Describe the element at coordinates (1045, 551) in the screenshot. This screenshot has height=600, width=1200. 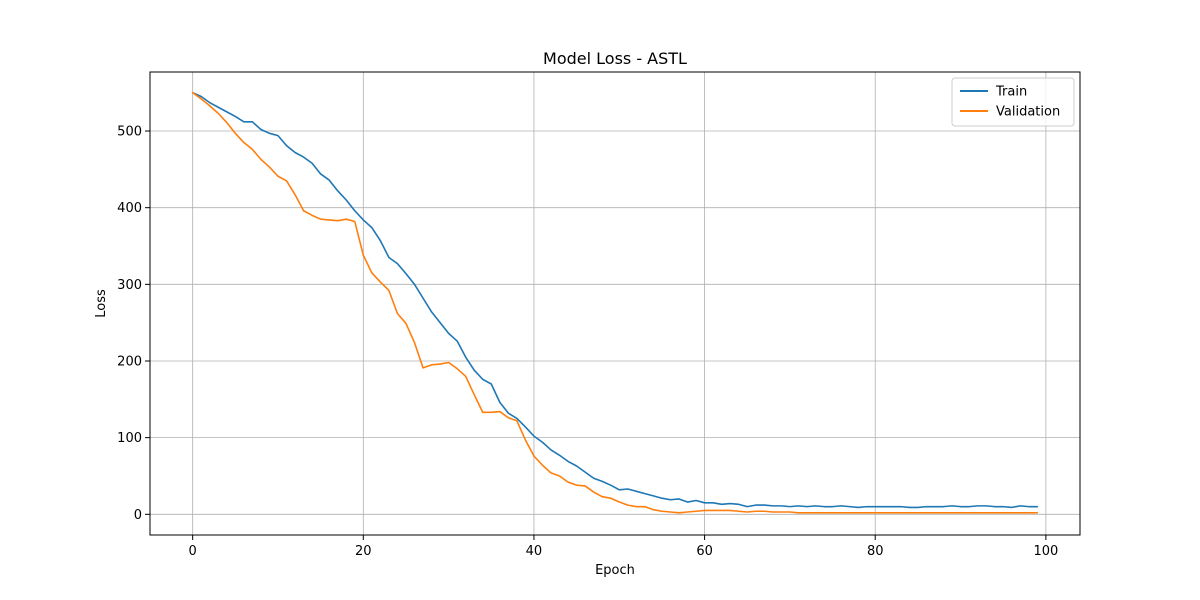
I see `x-tick-label: 100` at that location.